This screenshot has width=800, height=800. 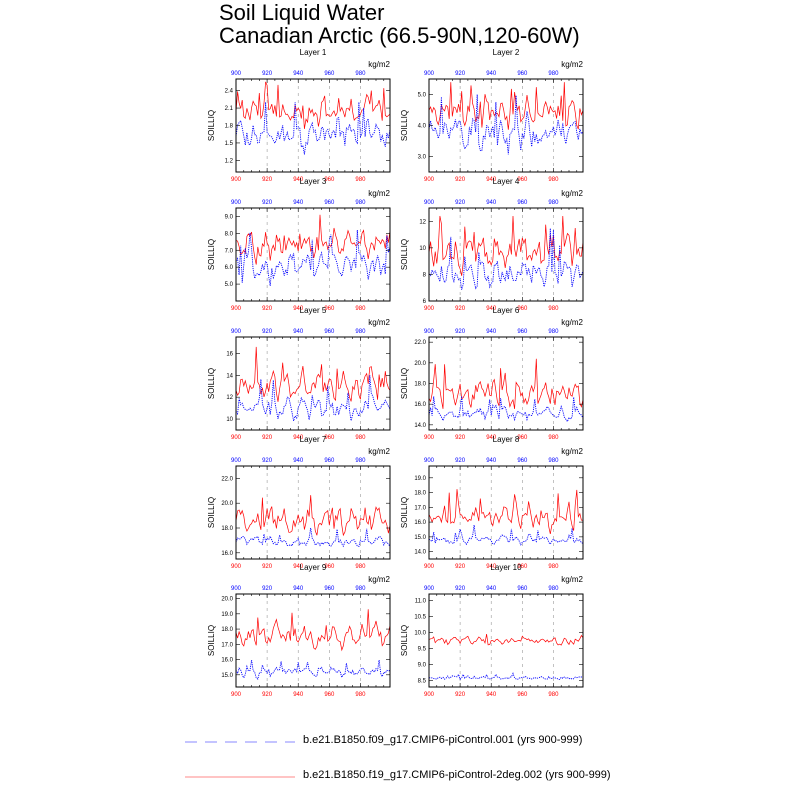 I want to click on layer-3-ytick-label: 9.0, so click(x=229, y=217).